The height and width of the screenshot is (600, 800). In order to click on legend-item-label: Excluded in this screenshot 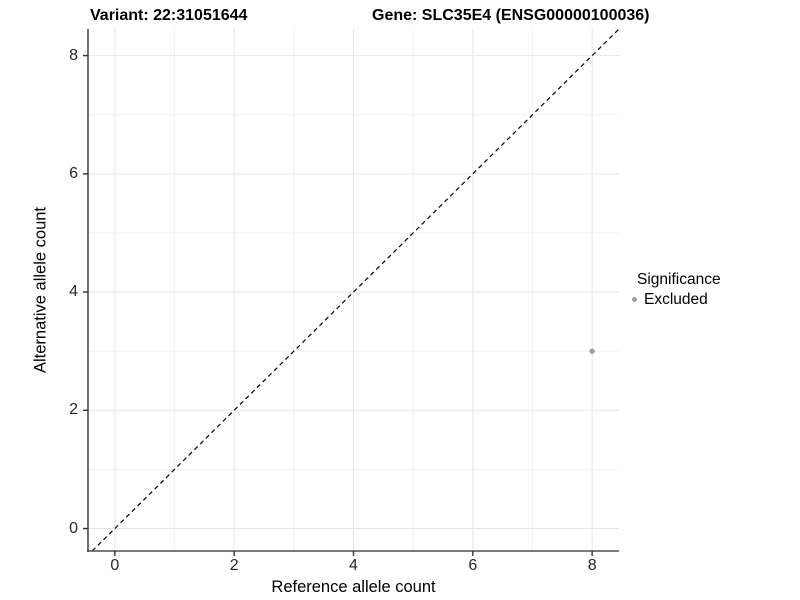, I will do `click(676, 299)`.